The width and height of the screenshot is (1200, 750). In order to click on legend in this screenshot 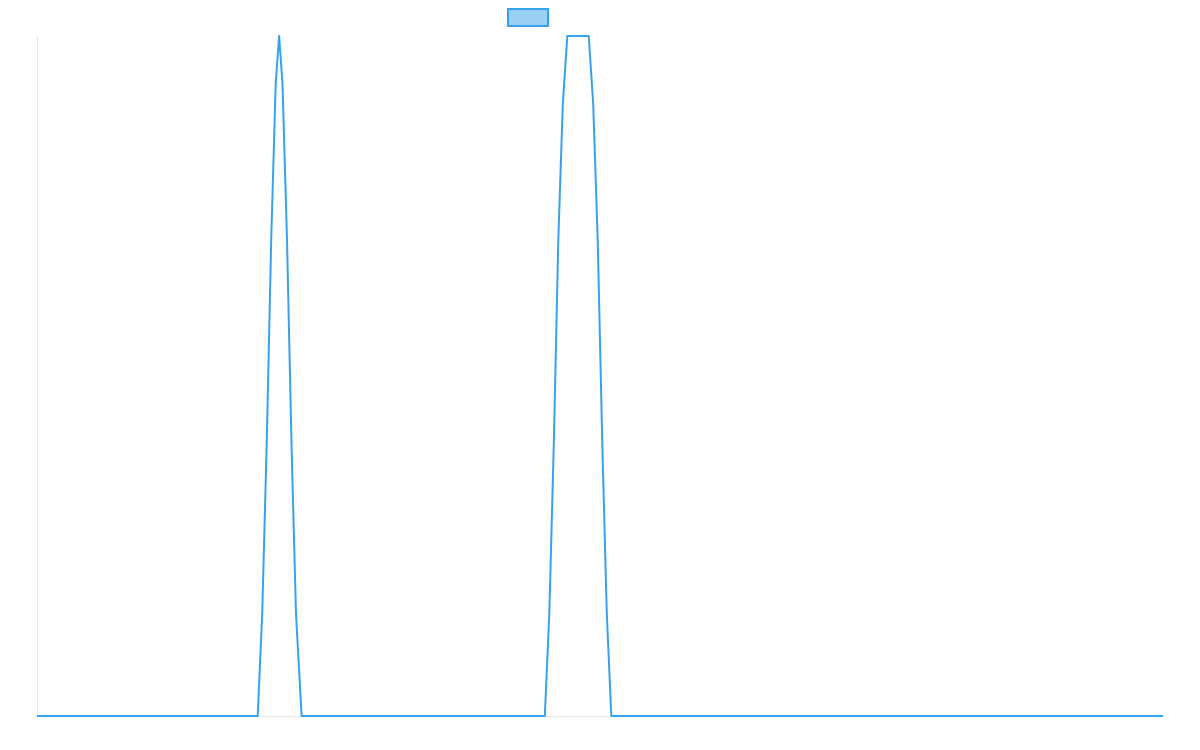, I will do `click(528, 17)`.